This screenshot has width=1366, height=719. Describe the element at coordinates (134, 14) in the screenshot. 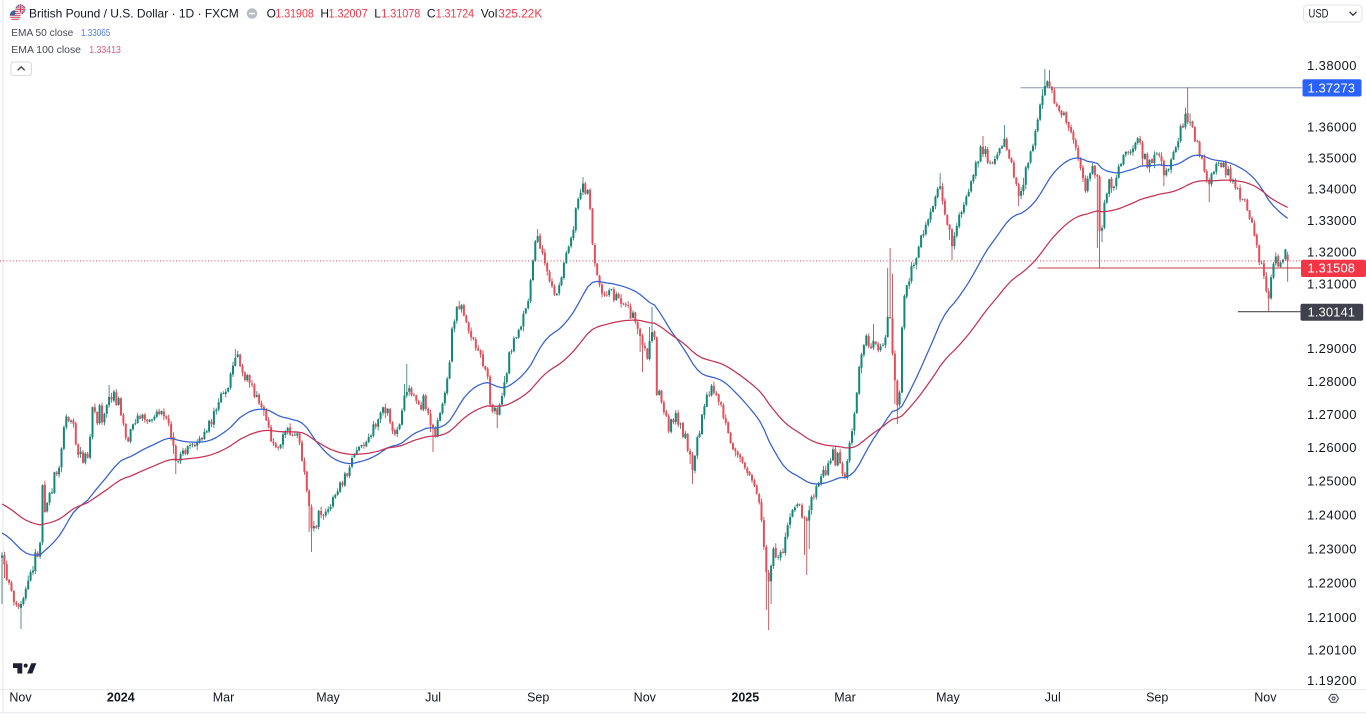

I see `svg-text:British Pound / U.S. Dollar ·: British Pound / U.S. Dollar · 1D · FXCM` at that location.